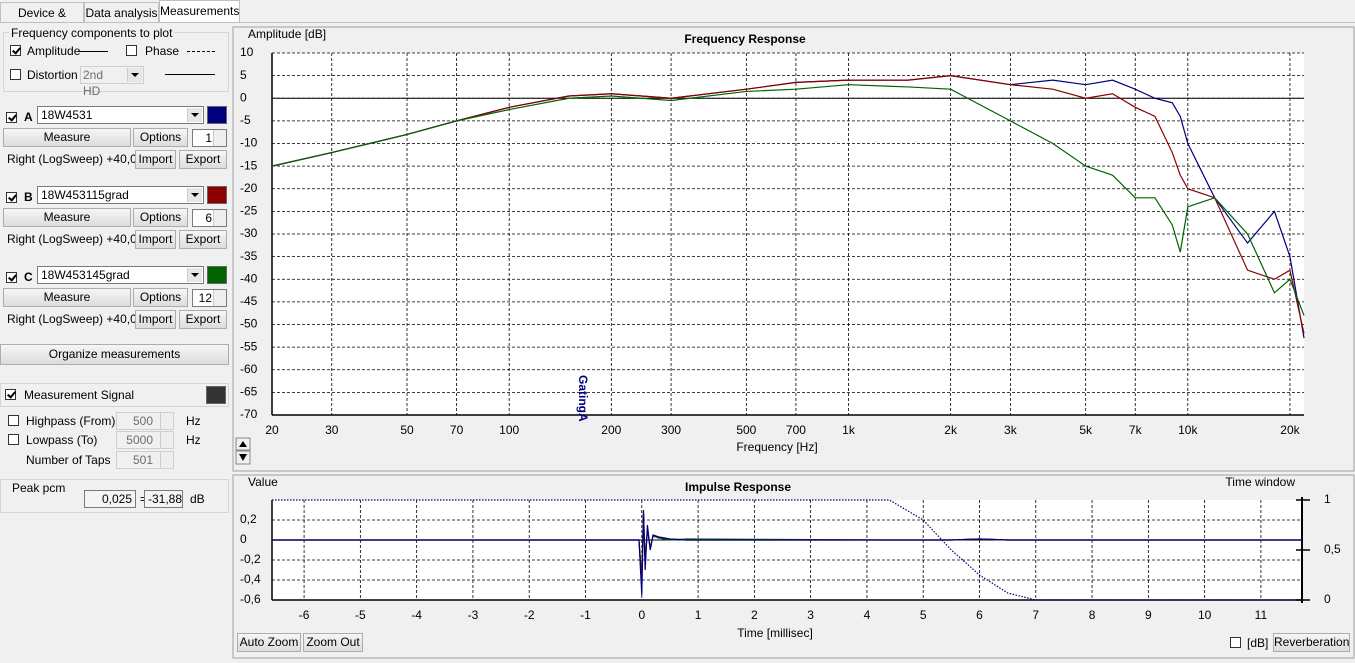  Describe the element at coordinates (28, 197) in the screenshot. I see `measurement-letter: B` at that location.